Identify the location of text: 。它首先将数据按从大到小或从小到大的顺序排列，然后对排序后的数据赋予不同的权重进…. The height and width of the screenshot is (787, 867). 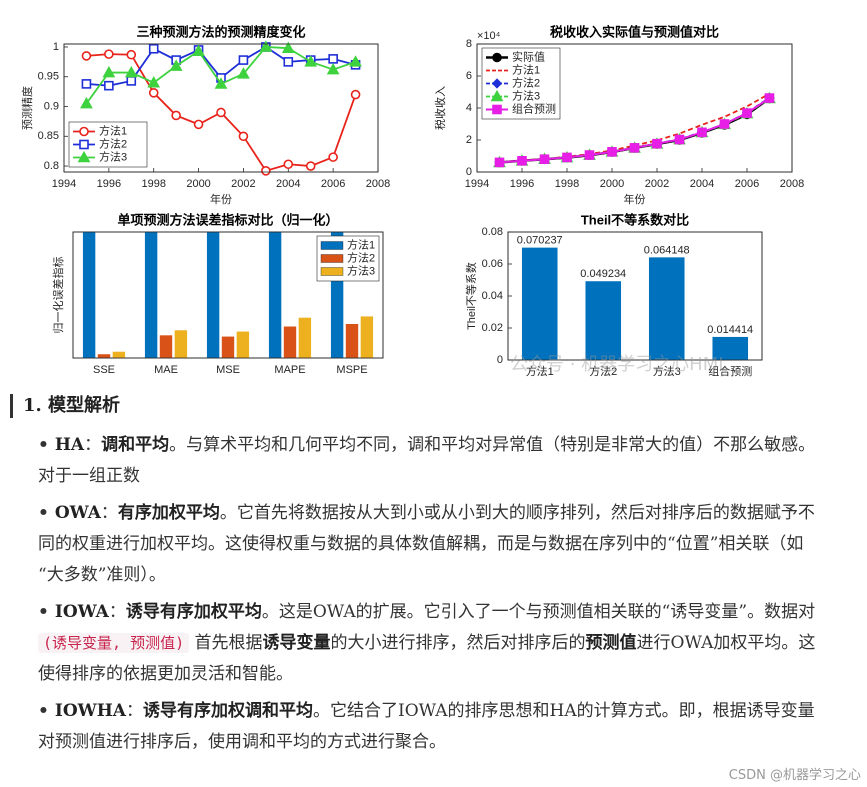
(426, 544).